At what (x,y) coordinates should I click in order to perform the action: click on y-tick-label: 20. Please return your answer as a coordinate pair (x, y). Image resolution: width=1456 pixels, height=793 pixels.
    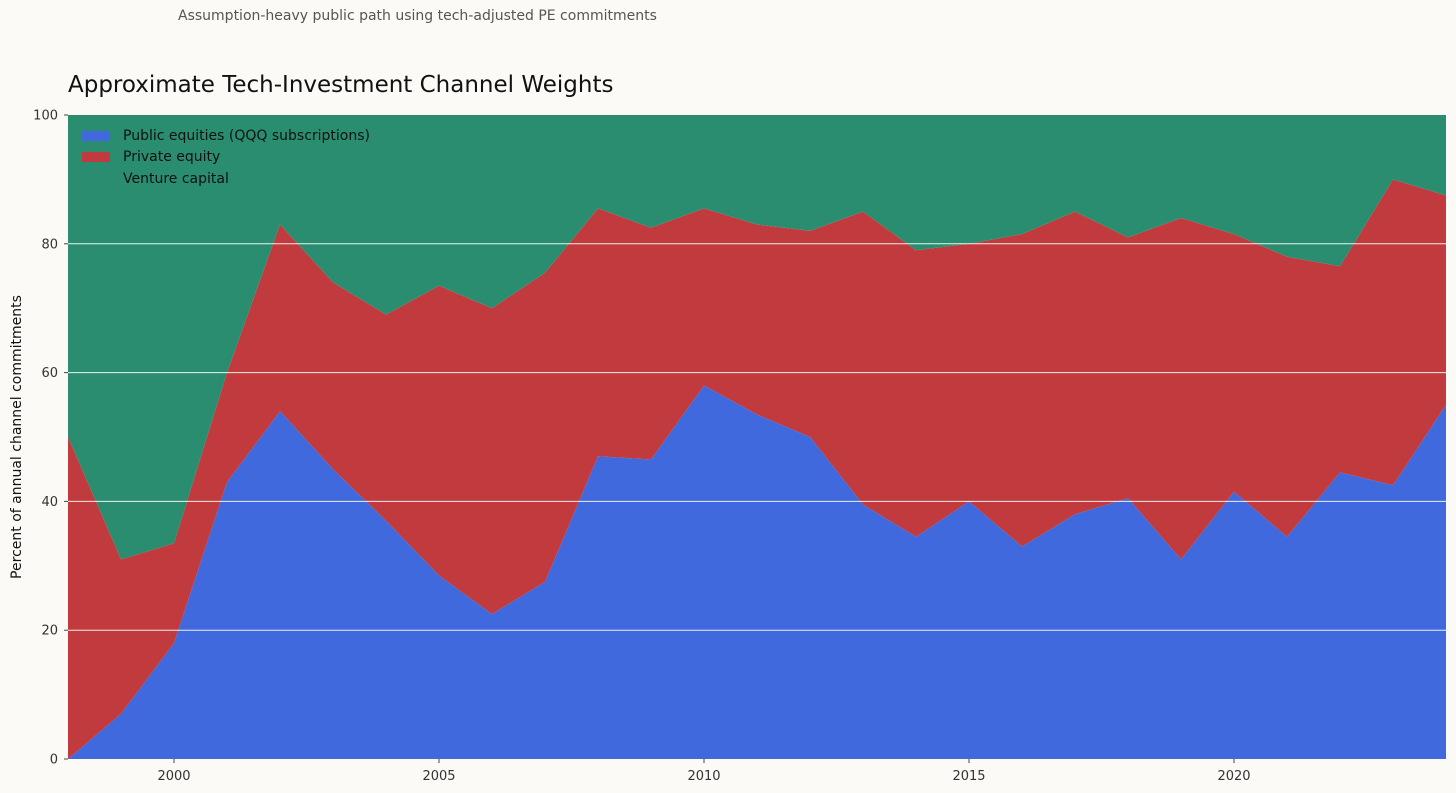
    Looking at the image, I should click on (49, 631).